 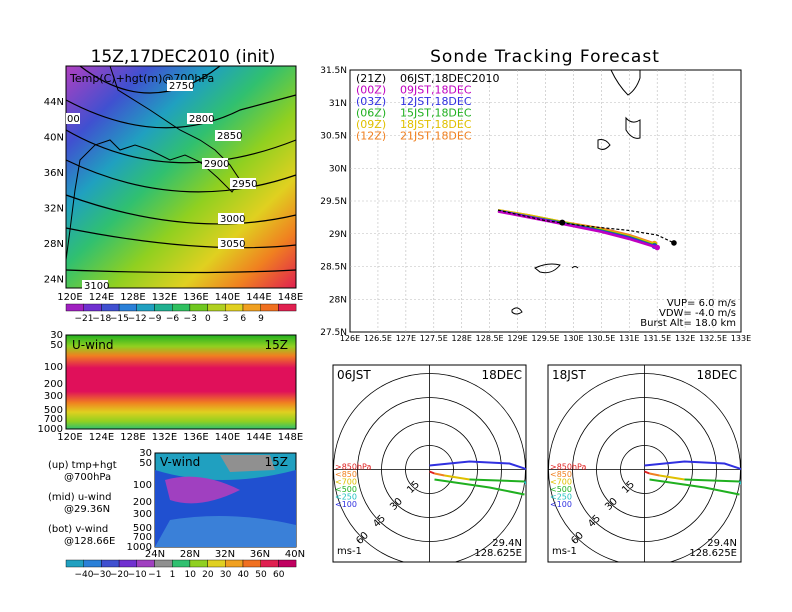 What do you see at coordinates (225, 554) in the screenshot?
I see `vwind-x-tick: 32N` at bounding box center [225, 554].